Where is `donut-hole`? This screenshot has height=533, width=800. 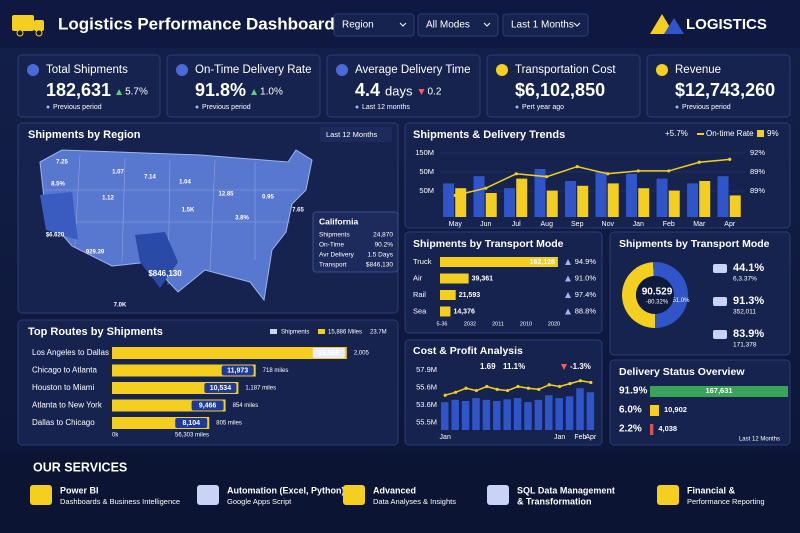 donut-hole is located at coordinates (655, 295).